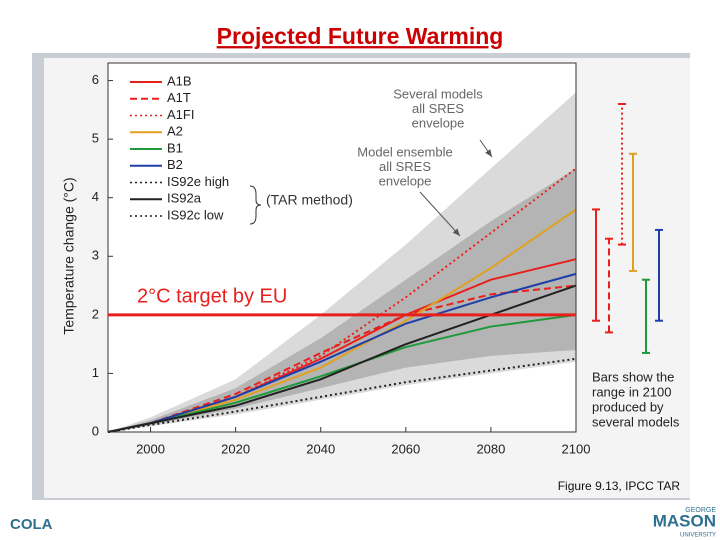 The image size is (720, 540). What do you see at coordinates (255, 205) in the screenshot?
I see `bracket` at bounding box center [255, 205].